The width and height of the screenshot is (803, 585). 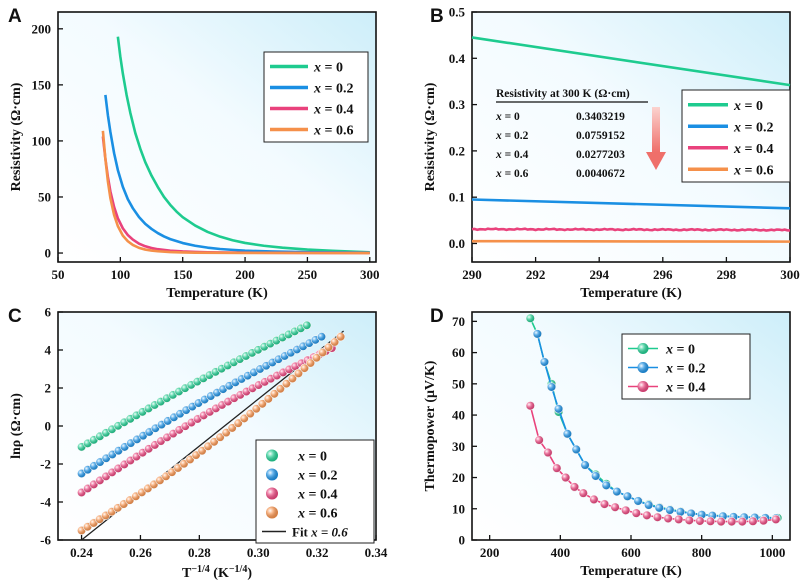 What do you see at coordinates (217, 573) in the screenshot?
I see `x-axis-label: T−1/4 (K−1/4)` at bounding box center [217, 573].